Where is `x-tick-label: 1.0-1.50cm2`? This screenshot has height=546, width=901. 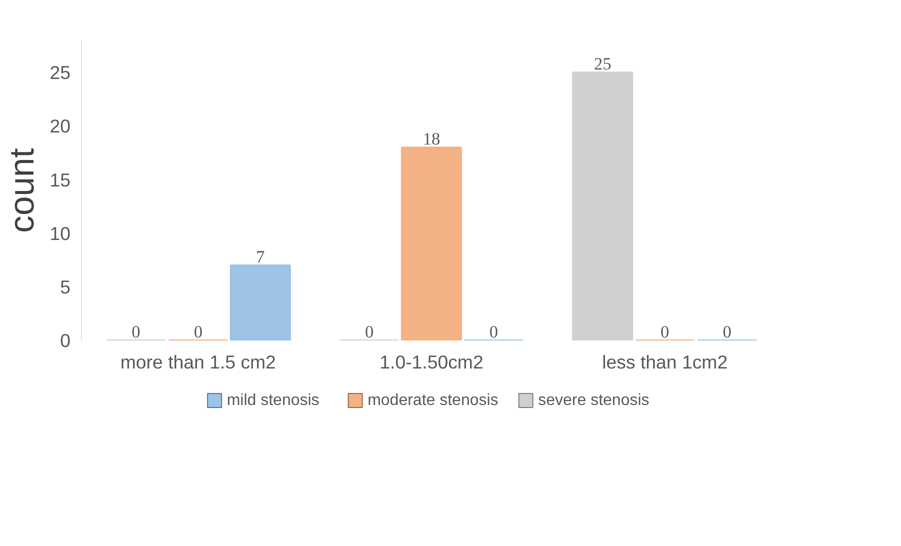
x-tick-label: 1.0-1.50cm2 is located at coordinates (432, 362).